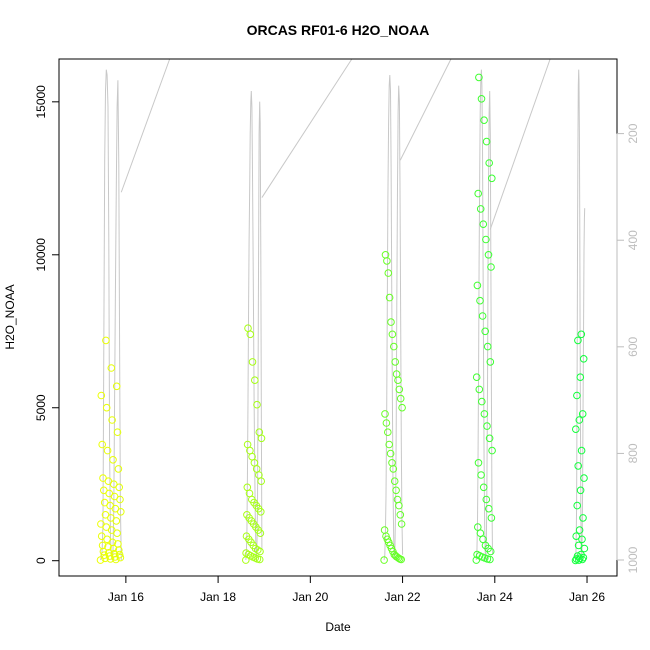 The image size is (650, 650). Describe the element at coordinates (495, 597) in the screenshot. I see `x-tick-label: Jan 24` at that location.